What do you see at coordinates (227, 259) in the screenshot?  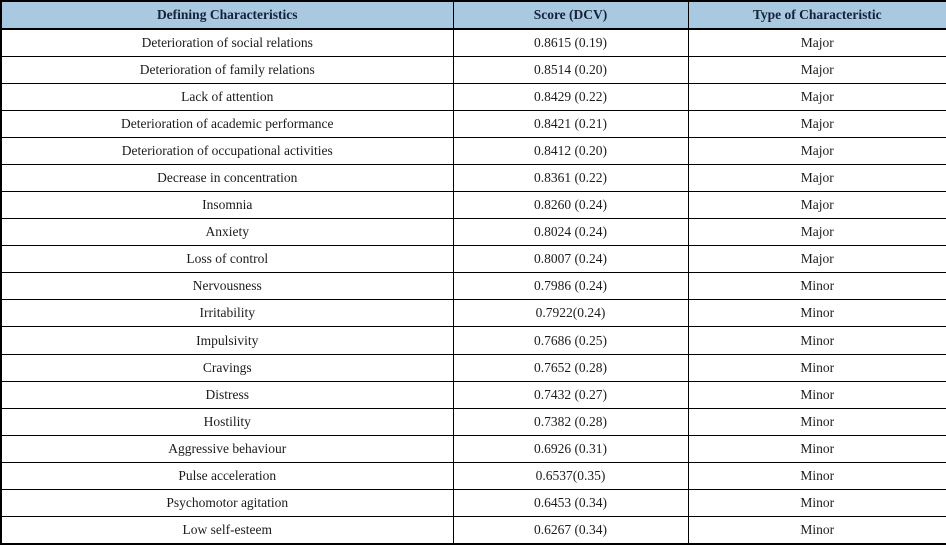 I see `cell-characteristic: Loss of control` at bounding box center [227, 259].